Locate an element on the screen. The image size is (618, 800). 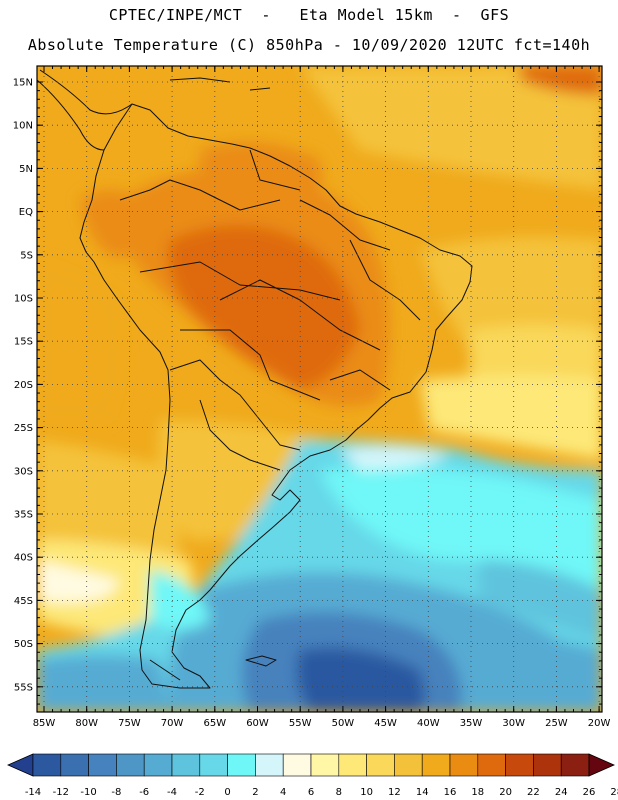
colorbar-label: 18 is located at coordinates (477, 792).